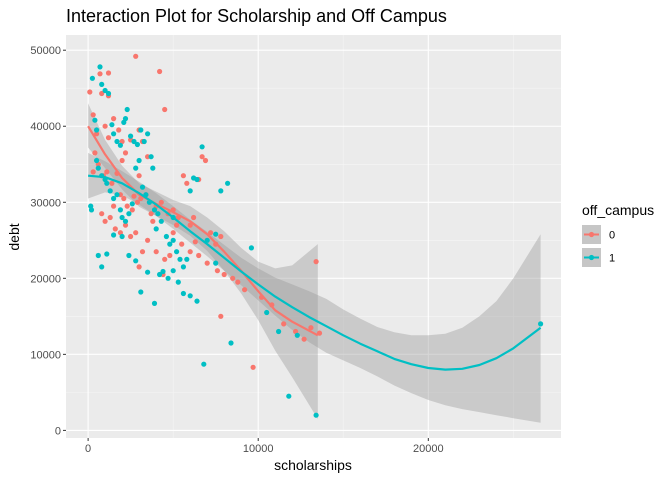 This screenshot has height=480, width=672. What do you see at coordinates (618, 234) in the screenshot?
I see `legend: off_campus 0 1` at bounding box center [618, 234].